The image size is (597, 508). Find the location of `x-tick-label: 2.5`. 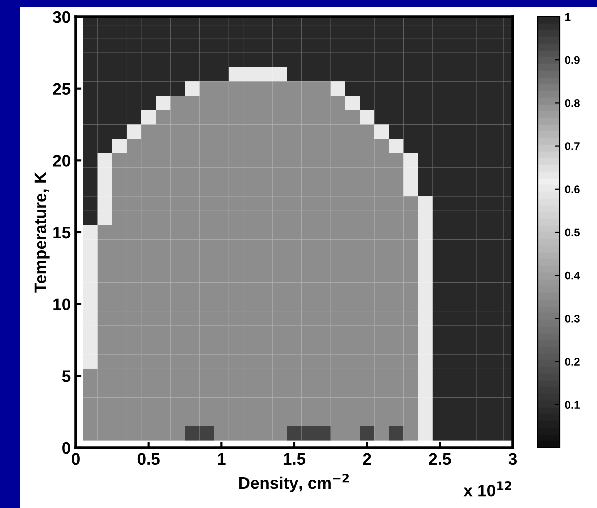

x-tick-label: 2.5 is located at coordinates (440, 459).